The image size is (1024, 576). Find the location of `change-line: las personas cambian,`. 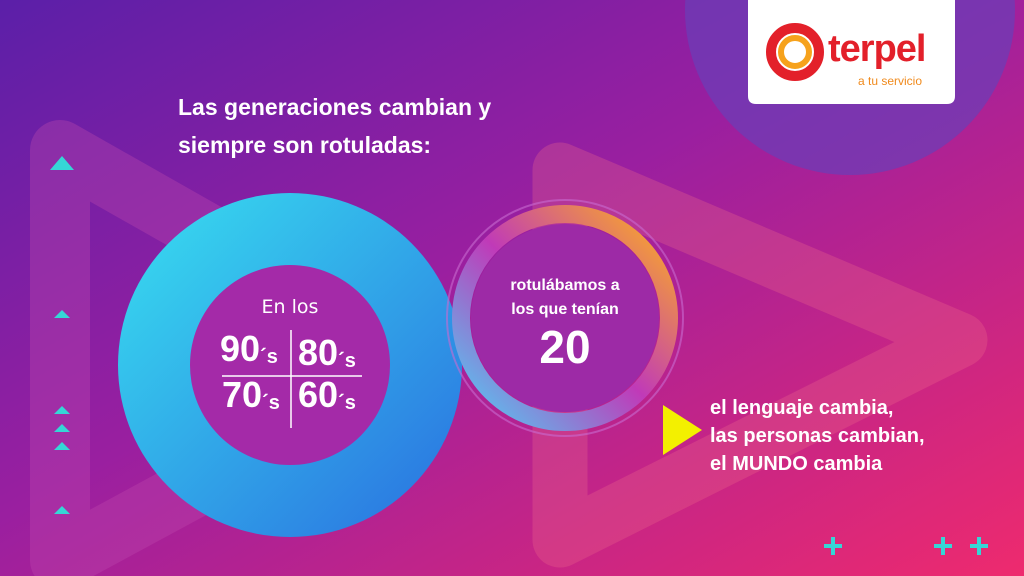

change-line: las personas cambian, is located at coordinates (817, 436).